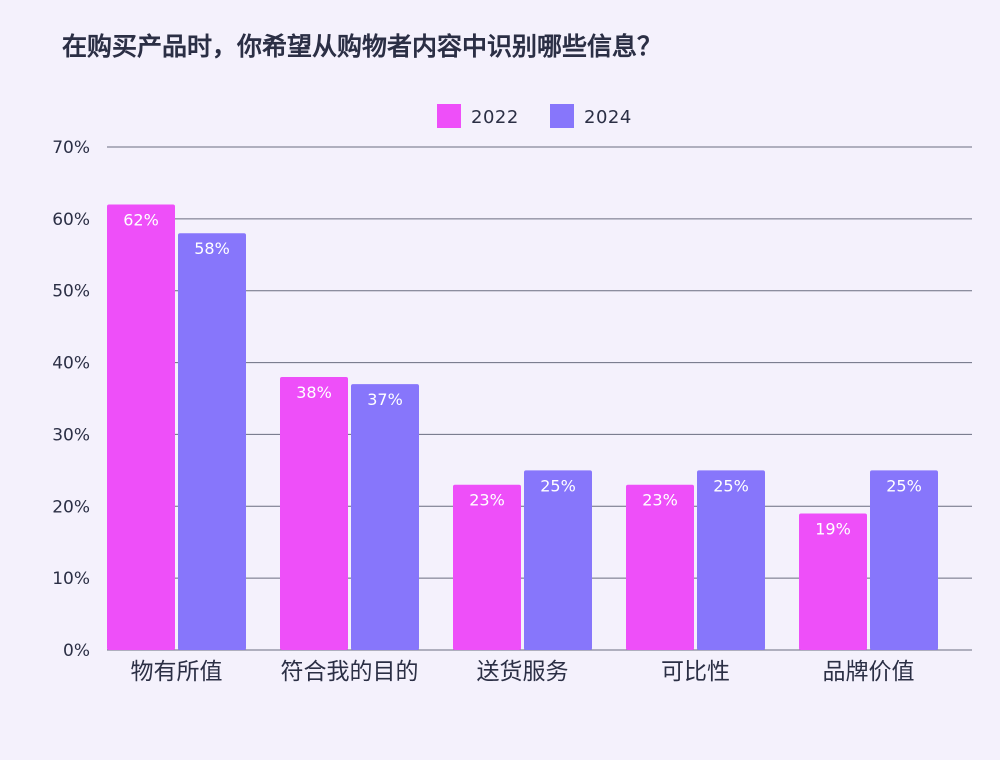 This screenshot has width=1000, height=760. What do you see at coordinates (695, 672) in the screenshot?
I see `x-category-label: 可比性` at bounding box center [695, 672].